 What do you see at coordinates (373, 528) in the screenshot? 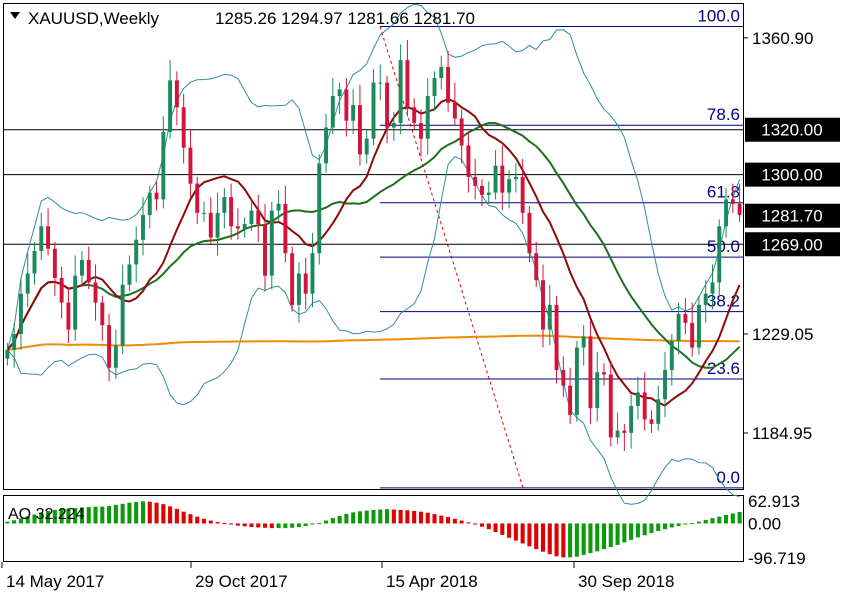
I see `indicator-pane-frame` at bounding box center [373, 528].